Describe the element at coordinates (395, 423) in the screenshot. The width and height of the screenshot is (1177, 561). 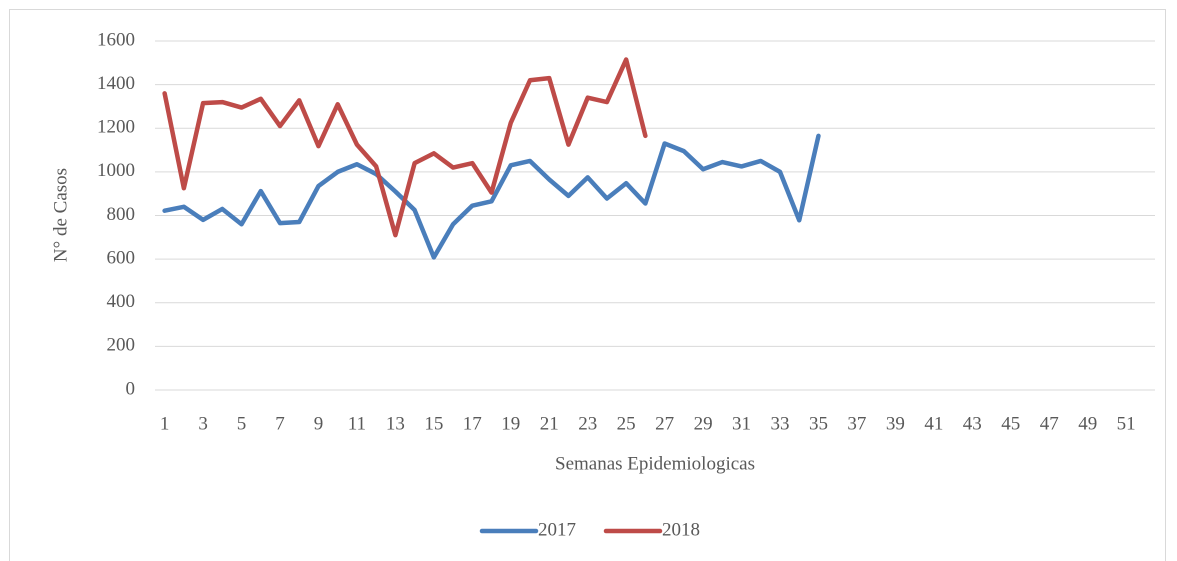
I see `x-tick-label: 13` at that location.